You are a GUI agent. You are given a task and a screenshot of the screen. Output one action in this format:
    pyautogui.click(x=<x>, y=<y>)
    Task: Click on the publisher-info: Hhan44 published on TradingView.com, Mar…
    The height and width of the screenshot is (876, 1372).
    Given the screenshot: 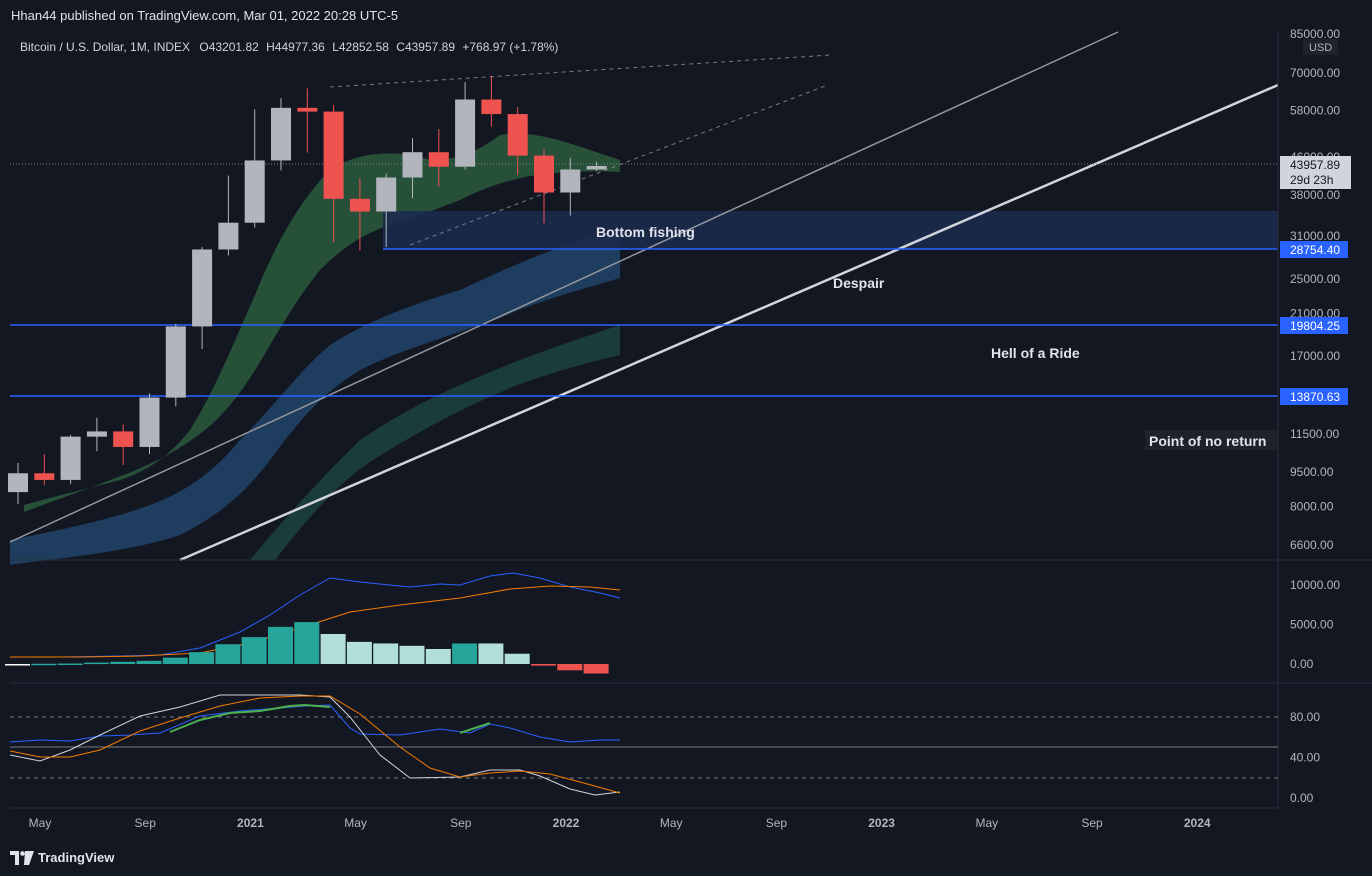 What is the action you would take?
    pyautogui.click(x=205, y=15)
    